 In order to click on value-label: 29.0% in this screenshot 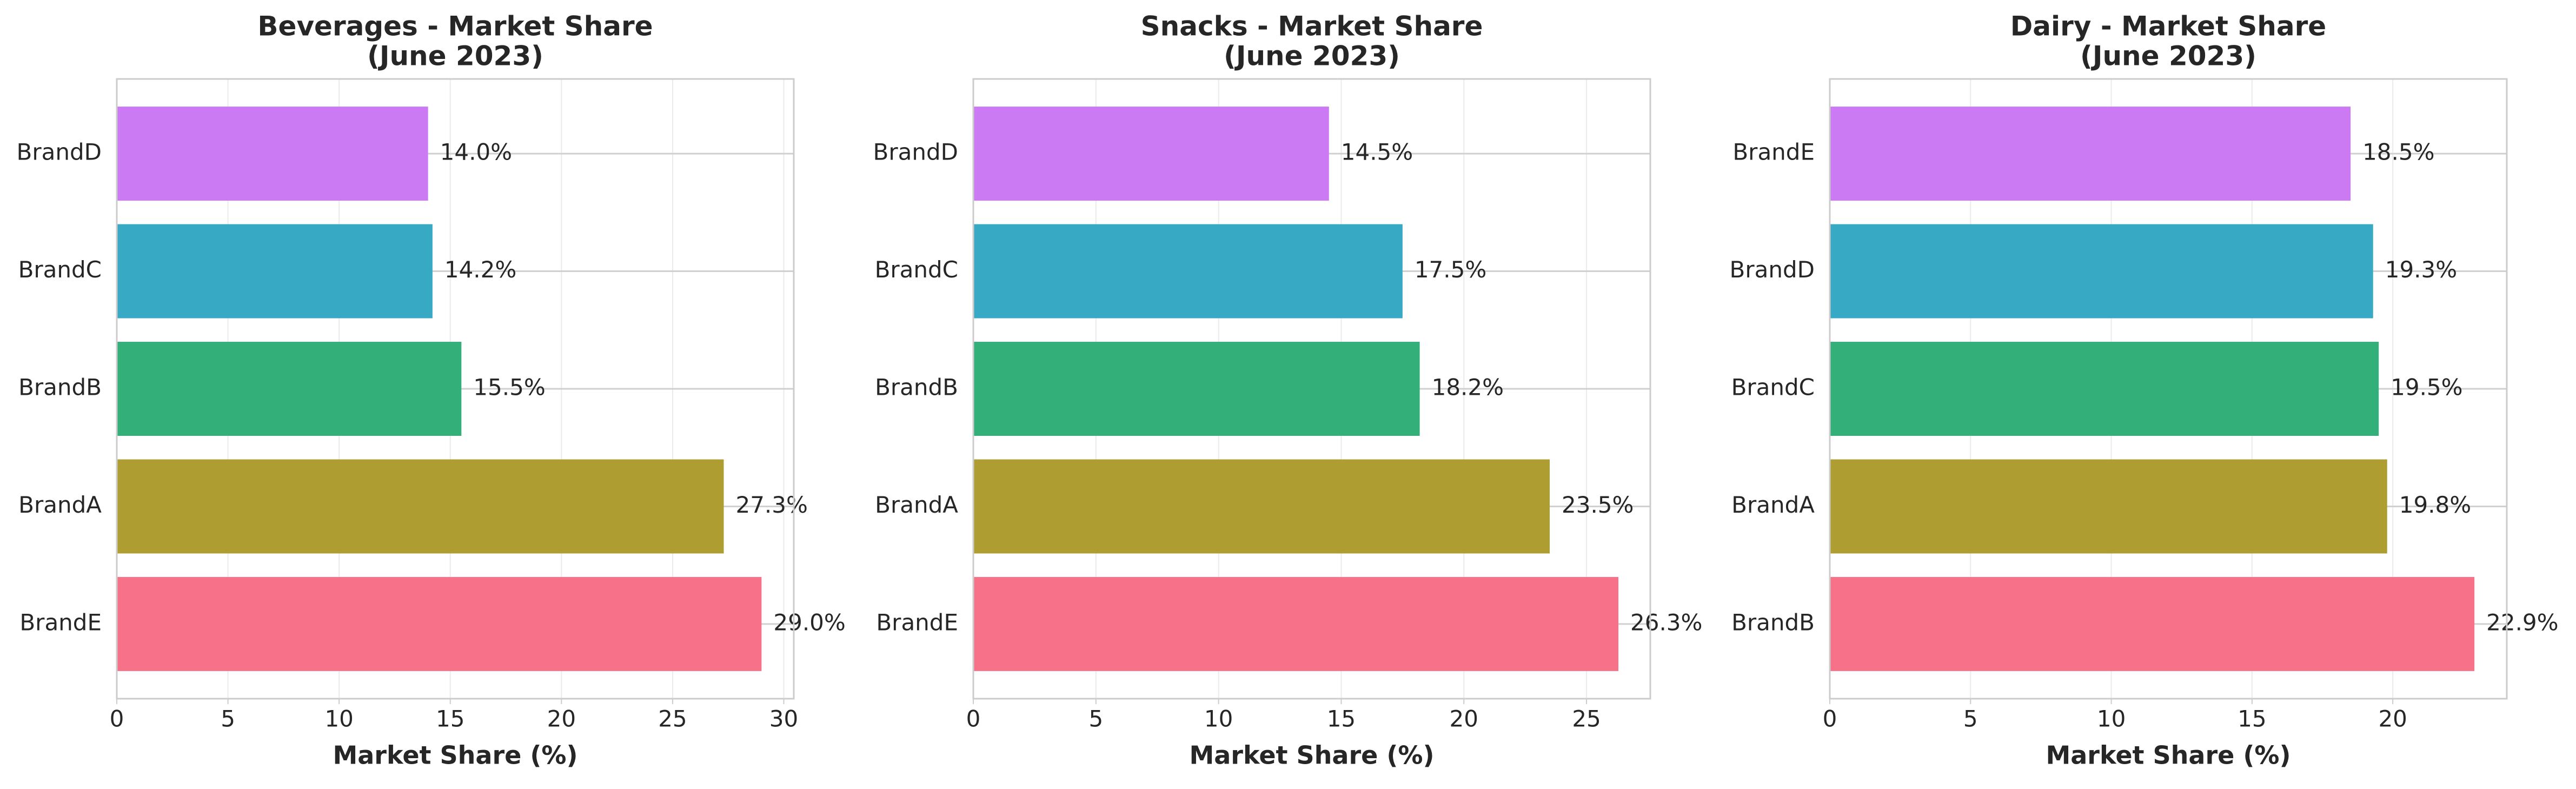, I will do `click(809, 622)`.